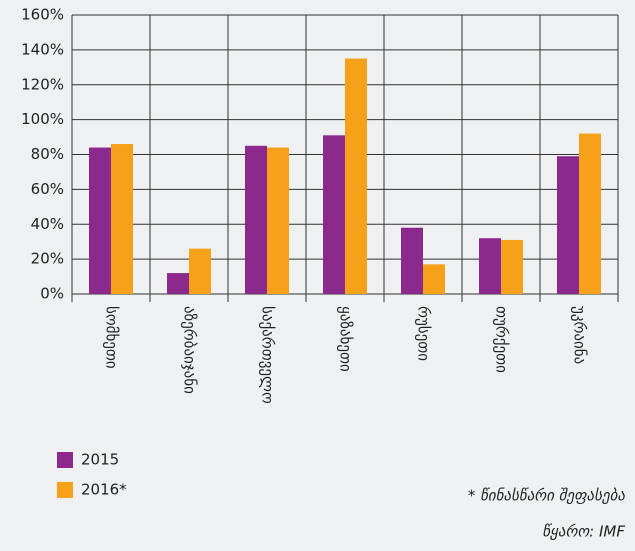  What do you see at coordinates (42, 119) in the screenshot?
I see `y-tick-label: 100%` at bounding box center [42, 119].